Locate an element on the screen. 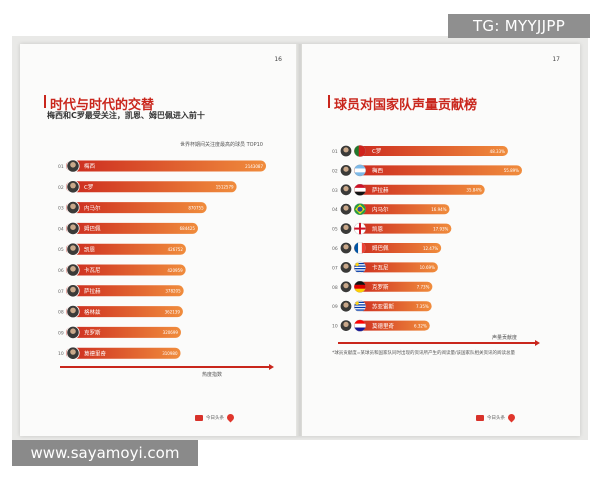 This screenshot has height=480, width=600. player-name-label: 格林兹 is located at coordinates (92, 312).